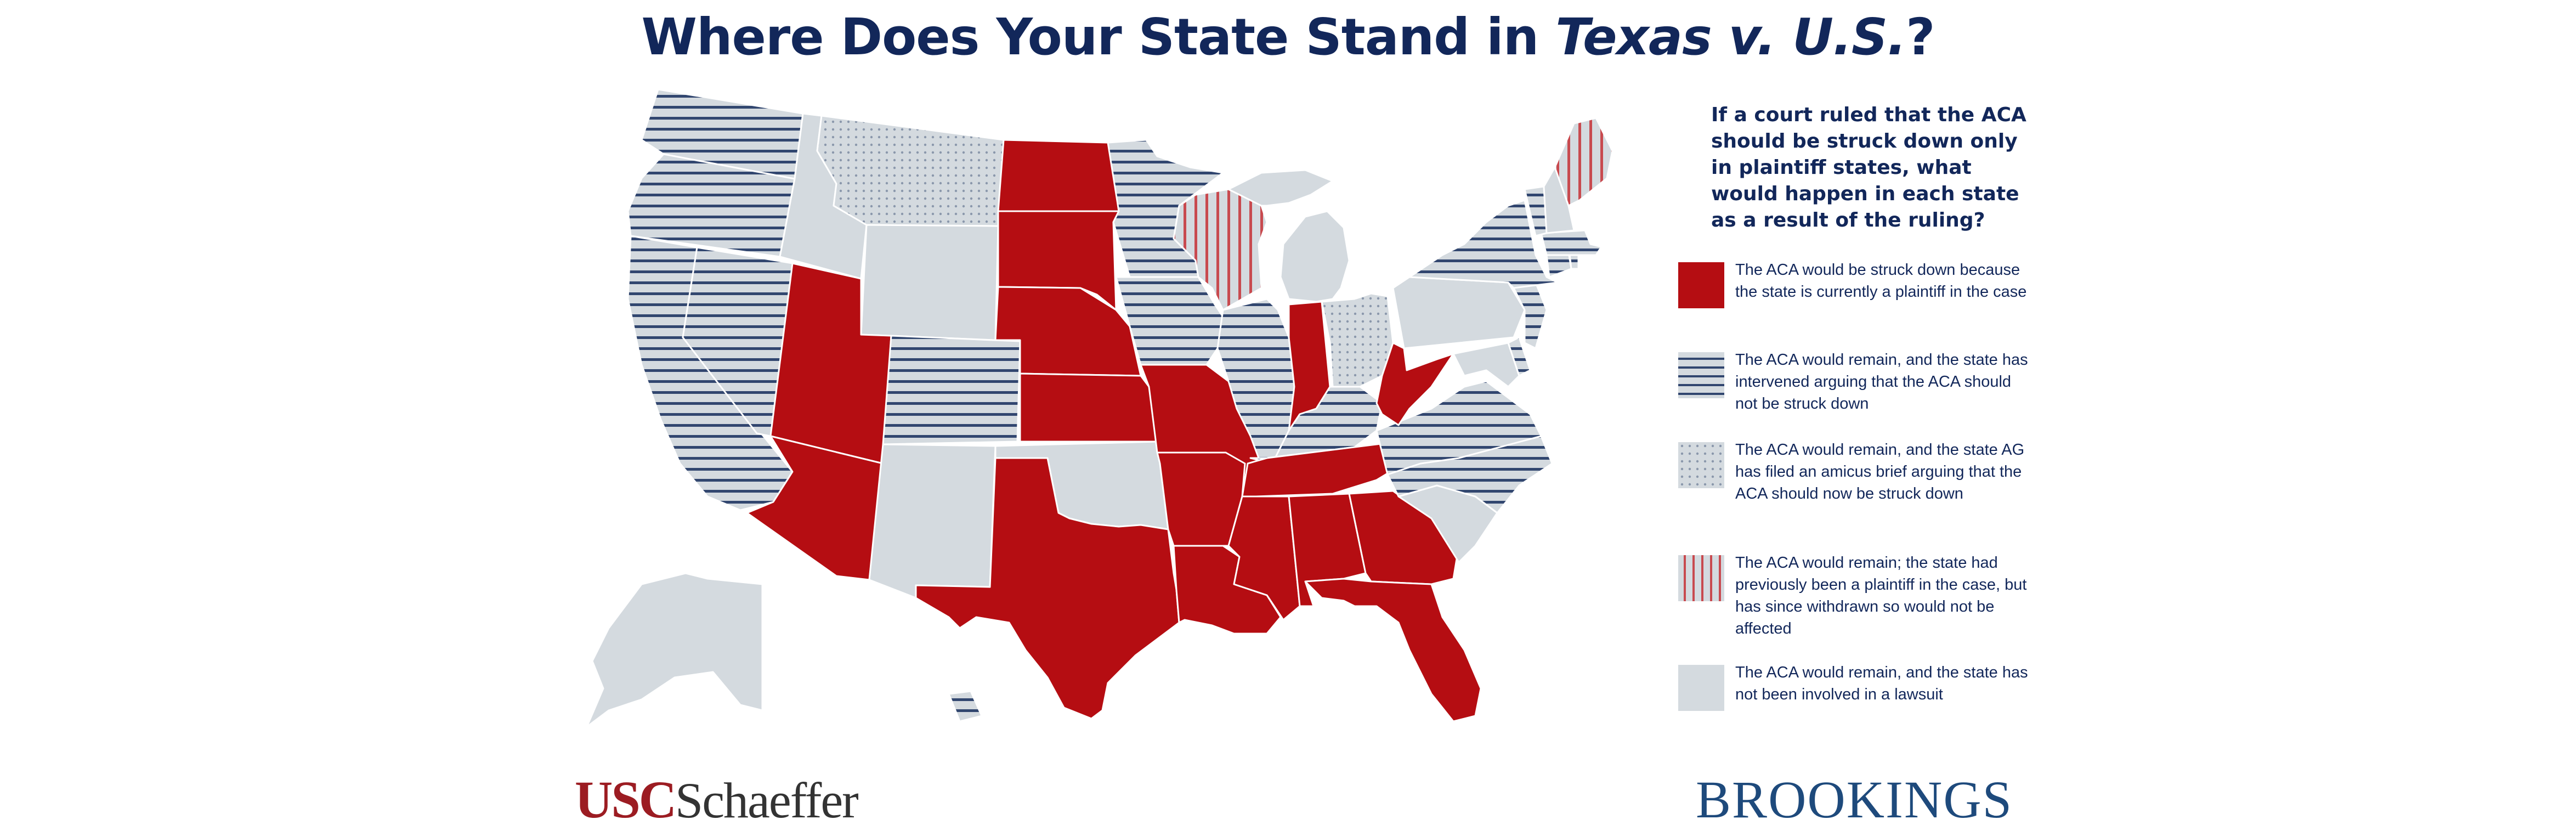 The width and height of the screenshot is (2576, 836). I want to click on state-montana, so click(910, 171).